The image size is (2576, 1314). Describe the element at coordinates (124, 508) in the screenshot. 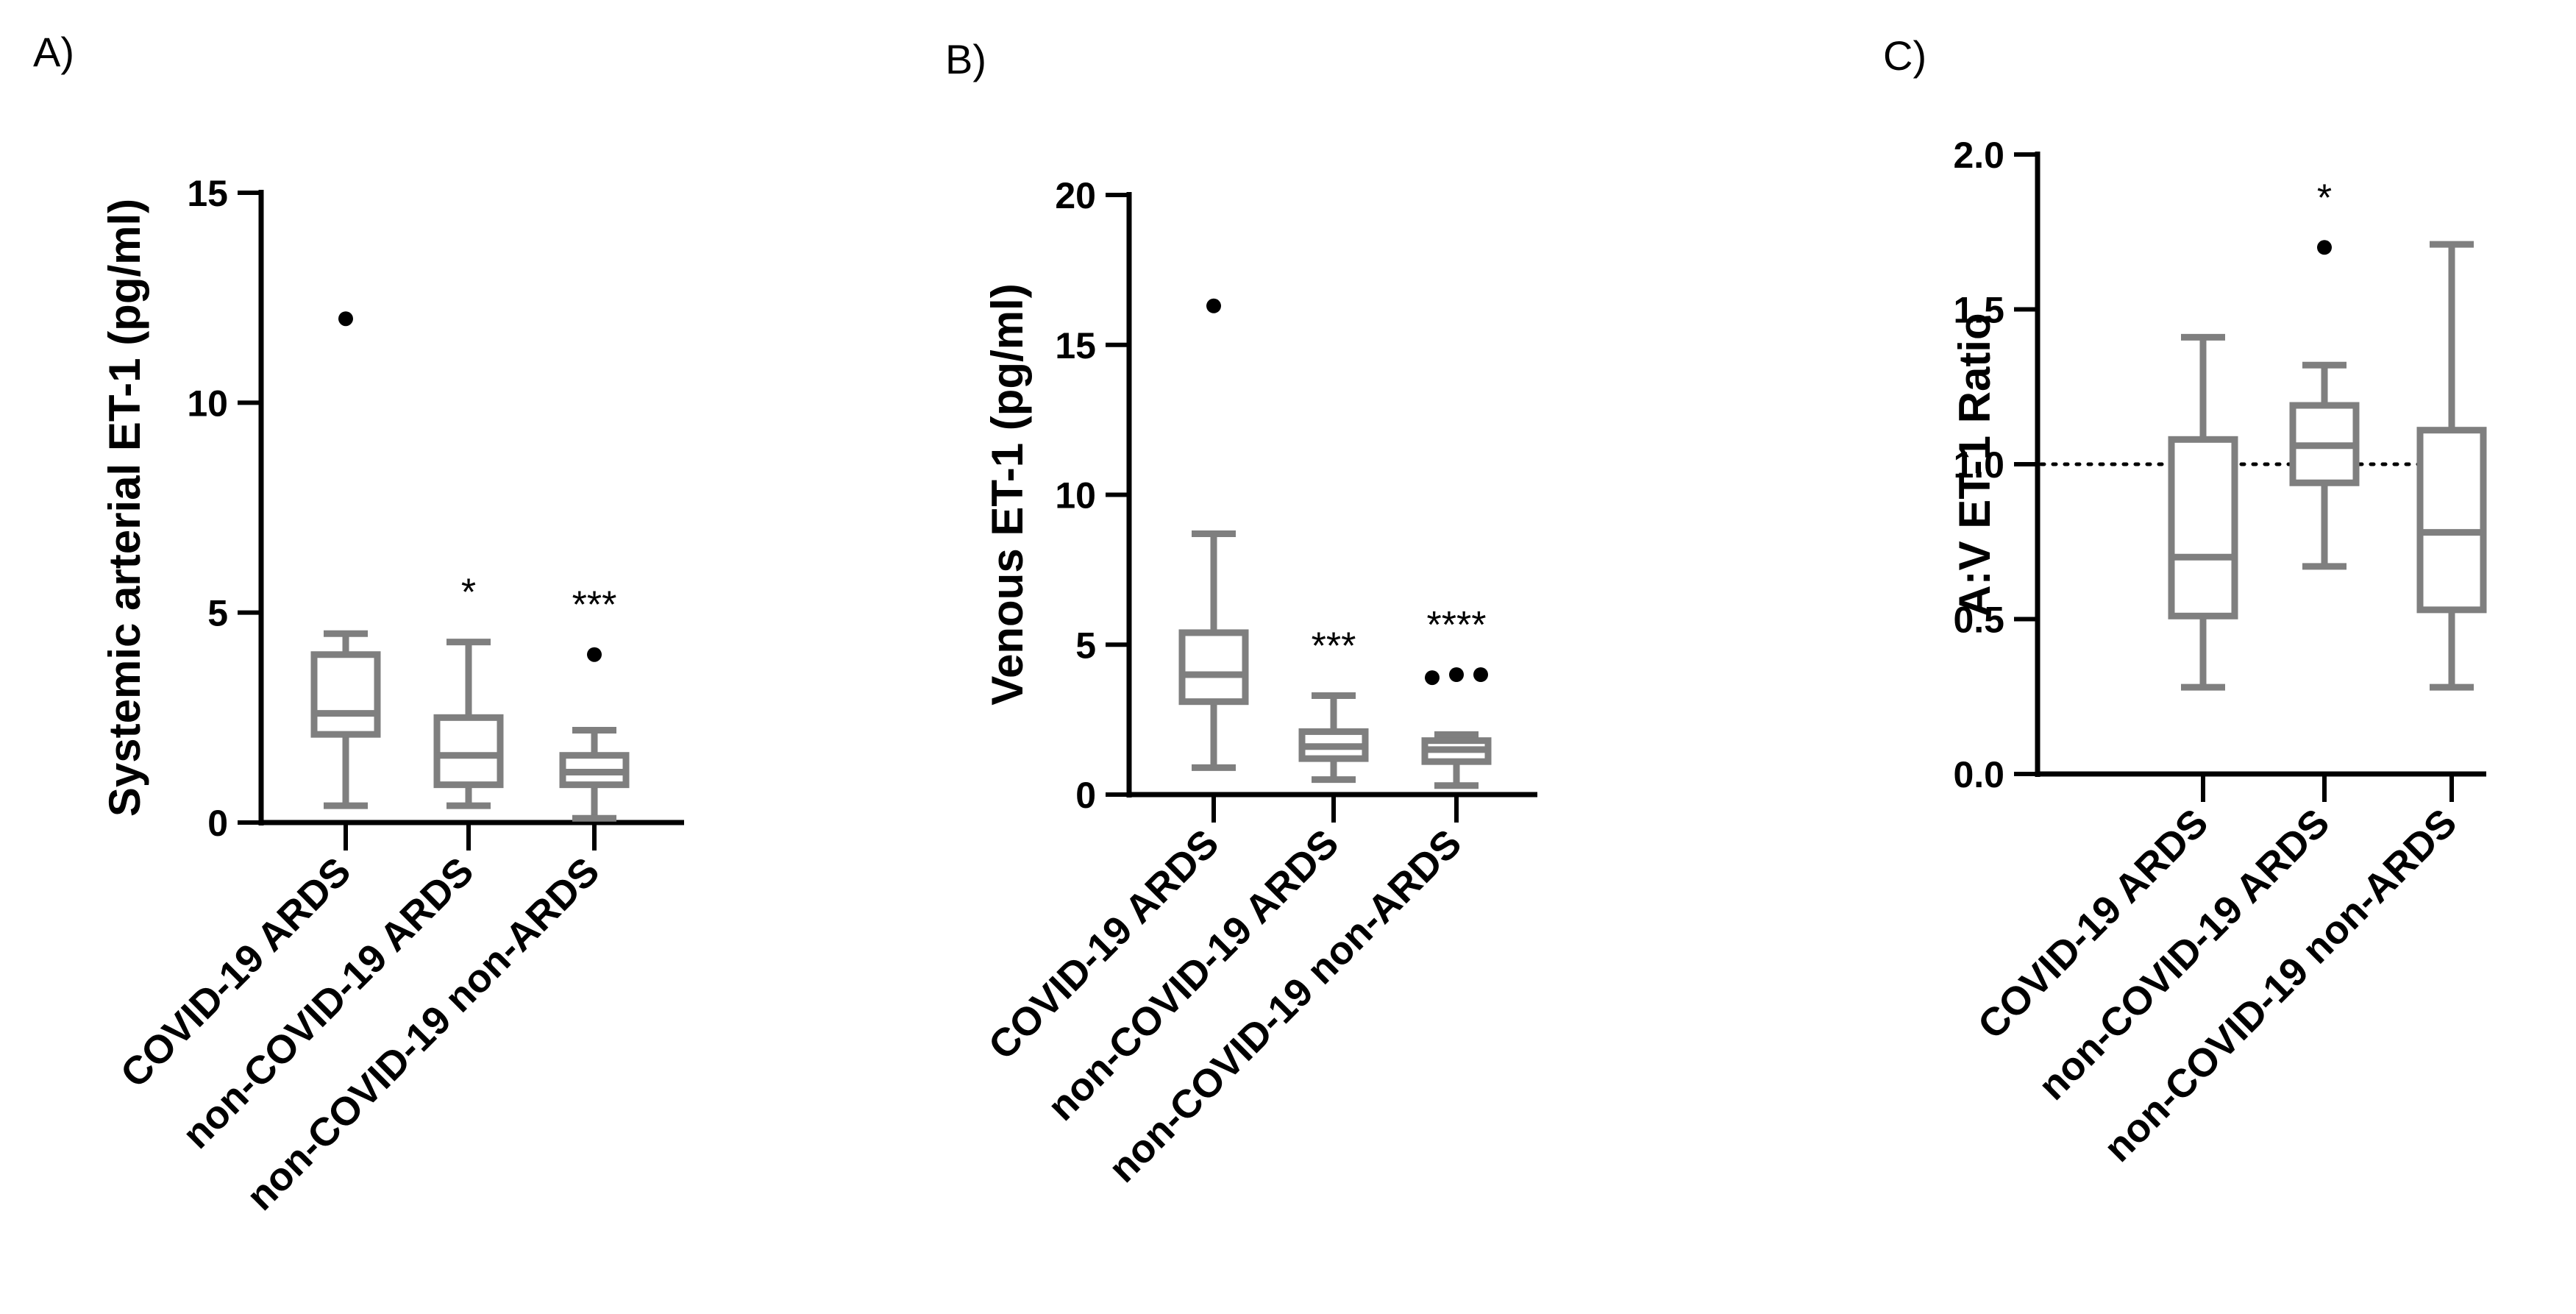

I see `y-axis-label: Systemic arterial ET-1 (pg/ml)` at that location.